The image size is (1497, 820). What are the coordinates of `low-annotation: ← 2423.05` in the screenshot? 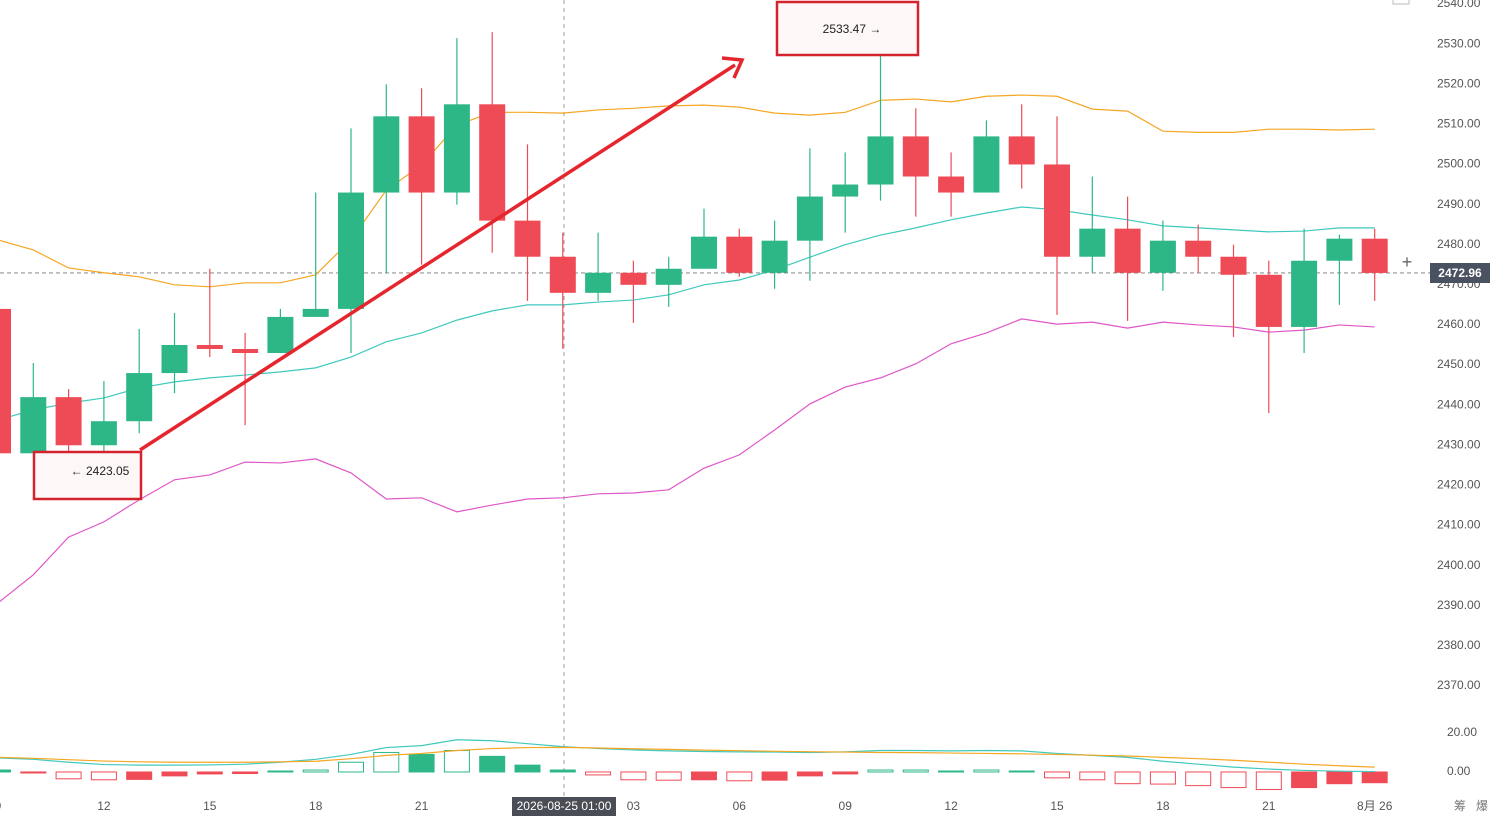 It's located at (100, 471).